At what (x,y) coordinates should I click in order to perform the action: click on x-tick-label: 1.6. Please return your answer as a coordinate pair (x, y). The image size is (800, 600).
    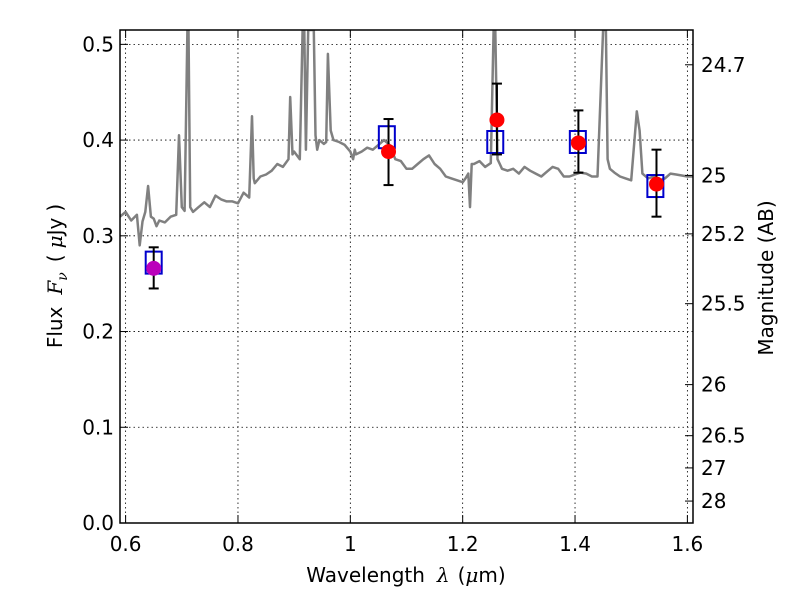
    Looking at the image, I should click on (687, 544).